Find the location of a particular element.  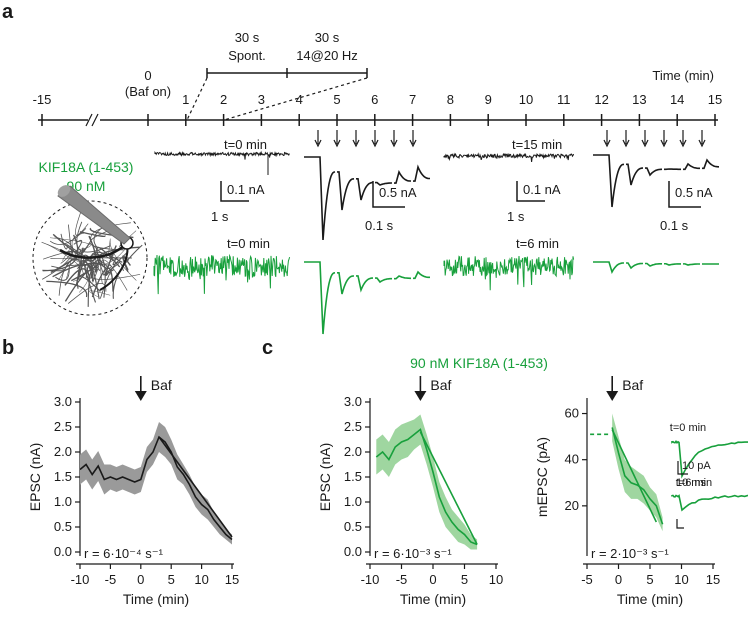

y-tick-label: 20 is located at coordinates (572, 505).